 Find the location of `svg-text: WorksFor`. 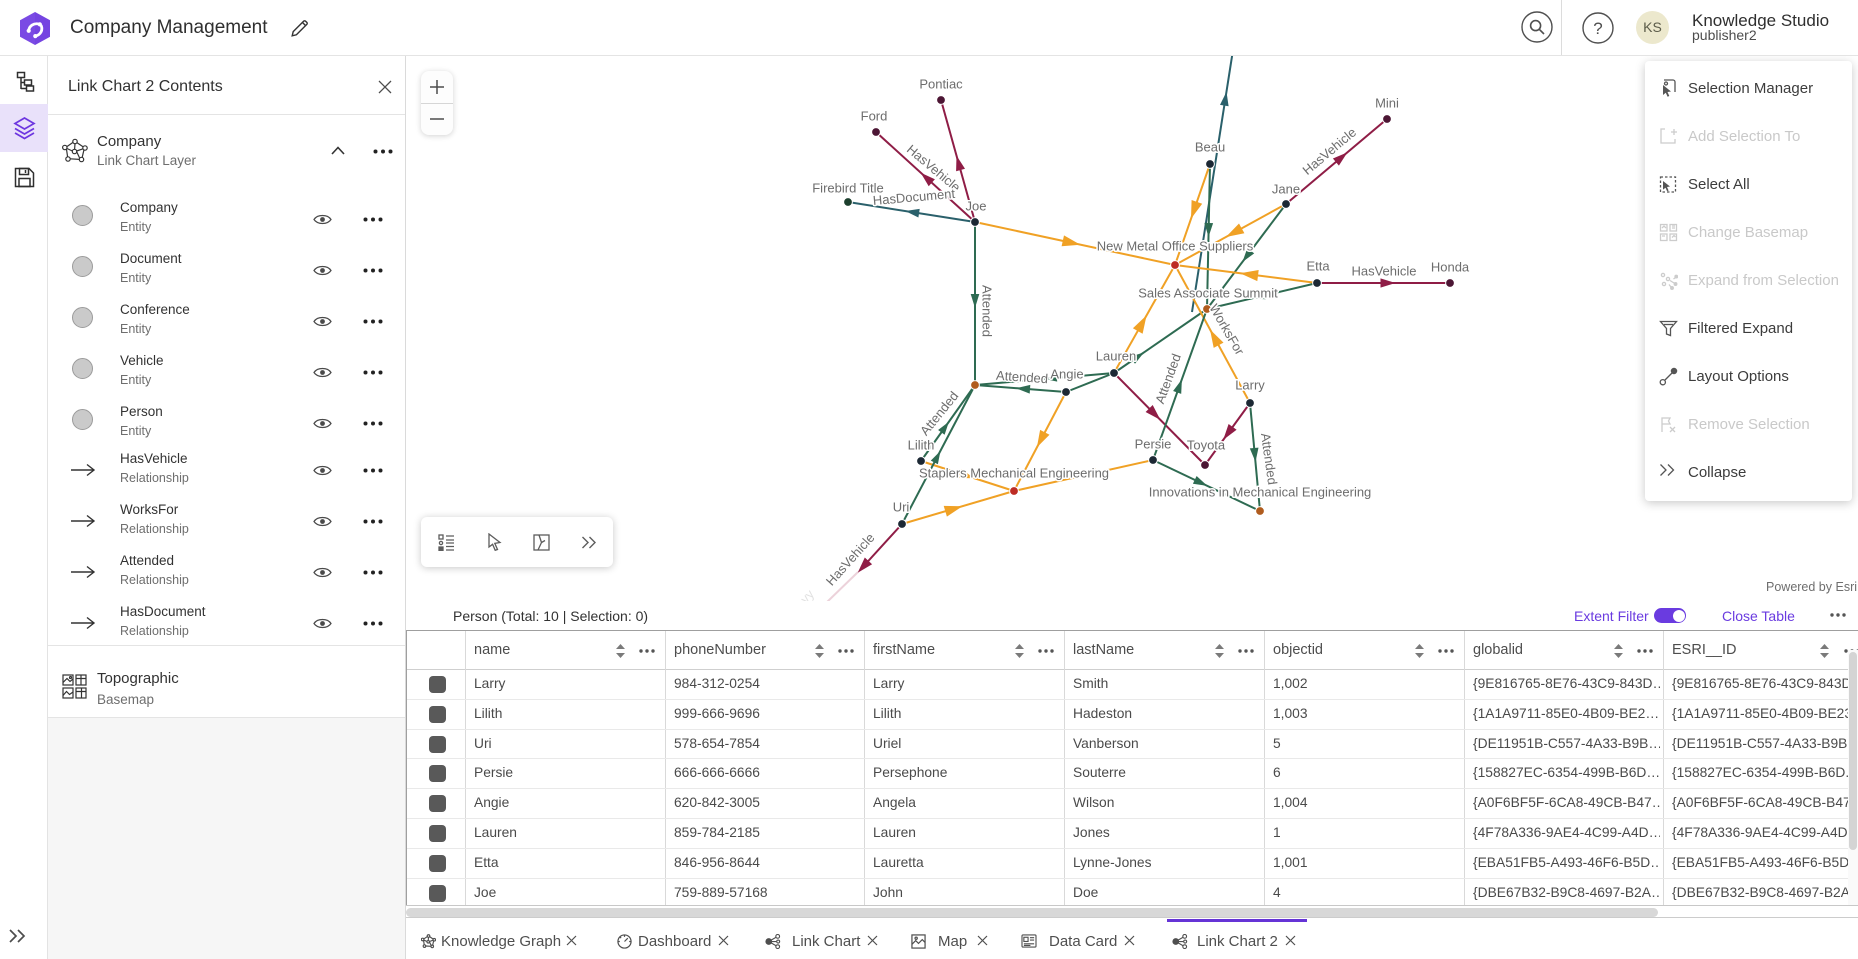

svg-text: WorksFor is located at coordinates (1226, 329).